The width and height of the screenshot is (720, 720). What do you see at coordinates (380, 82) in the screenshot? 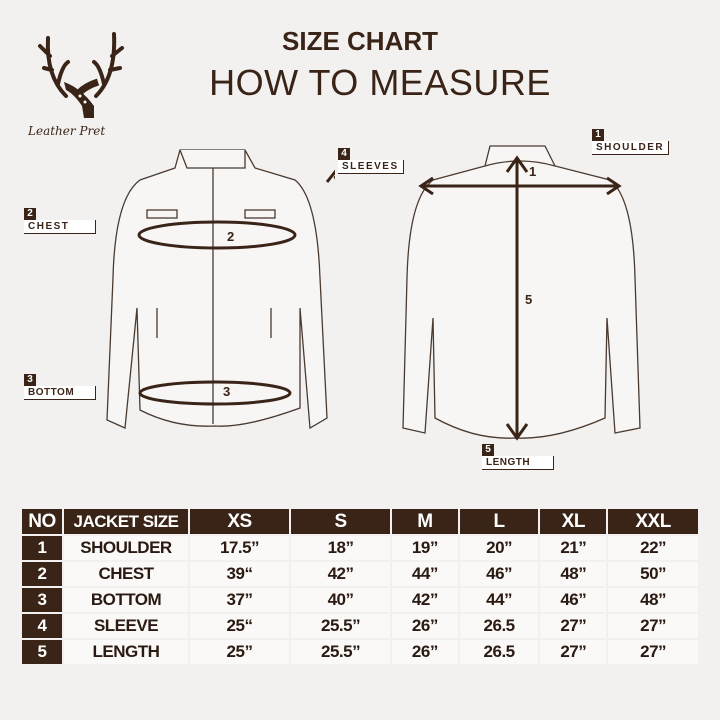
I see `page-subtitle: HOW TO MEASURE` at bounding box center [380, 82].